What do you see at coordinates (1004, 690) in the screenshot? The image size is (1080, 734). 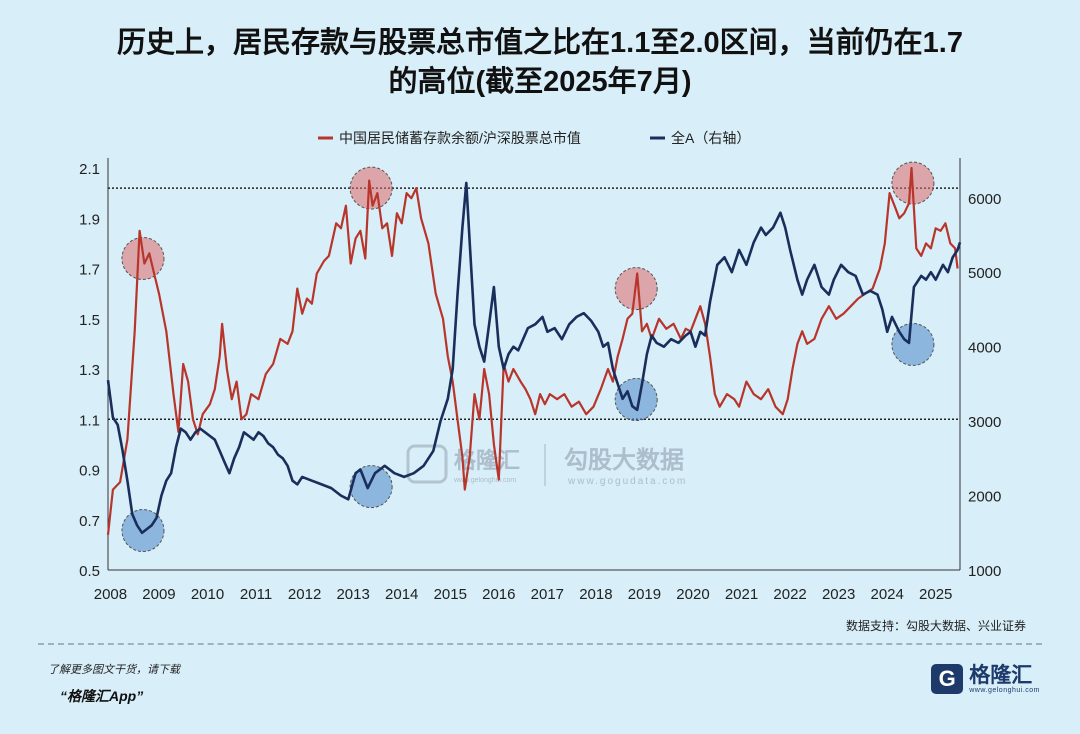 I see `brand-url: www.gelonghui.com` at bounding box center [1004, 690].